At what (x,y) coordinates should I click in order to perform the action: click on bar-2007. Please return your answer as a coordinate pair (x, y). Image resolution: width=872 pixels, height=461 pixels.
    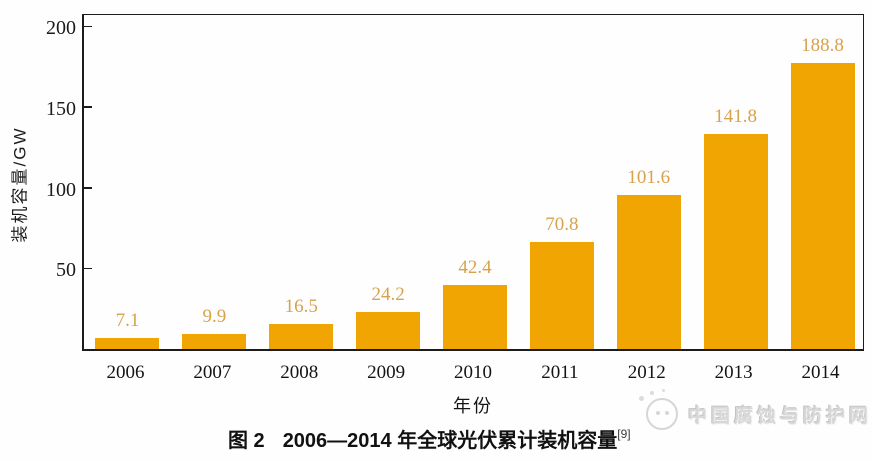
    Looking at the image, I should click on (214, 341).